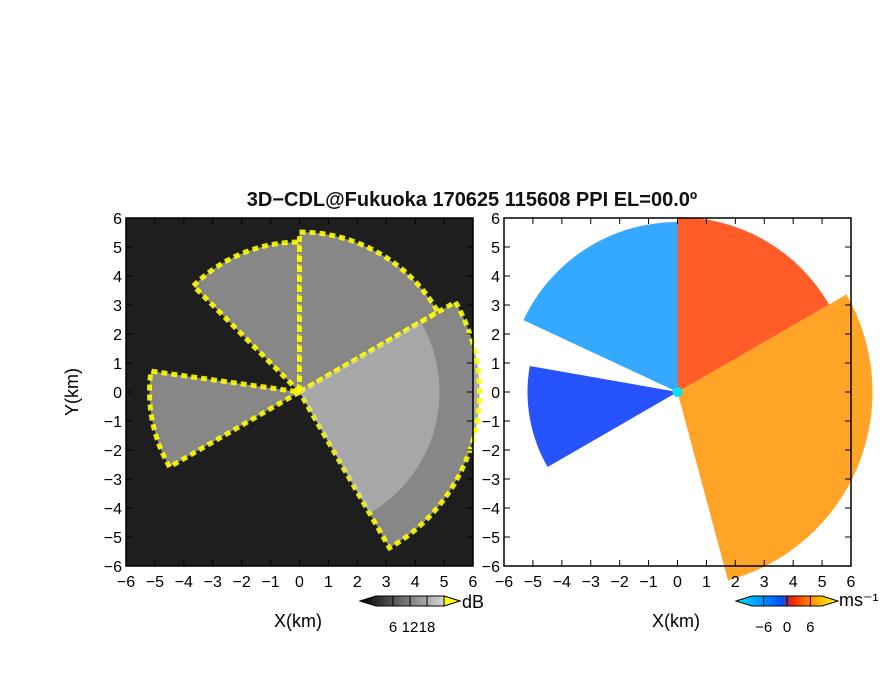 The height and width of the screenshot is (680, 880). What do you see at coordinates (452, 601) in the screenshot?
I see `snr-colorbar-arrow-max` at bounding box center [452, 601].